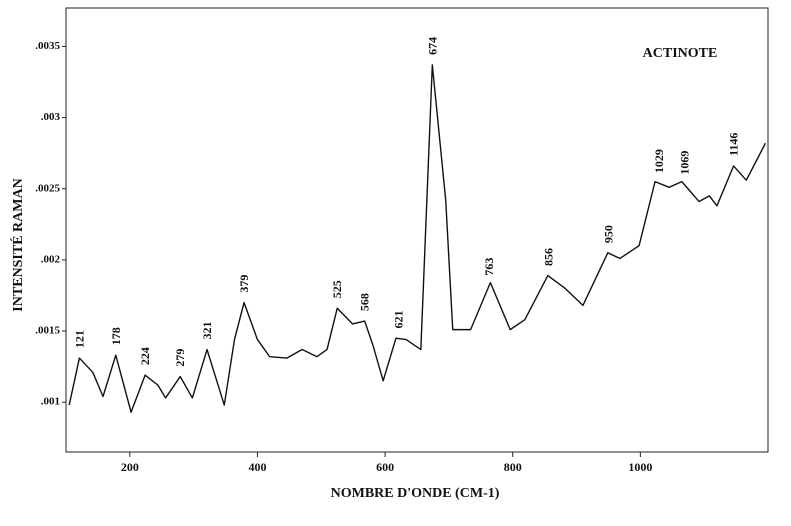 This screenshot has height=526, width=791. I want to click on peak-label: 279, so click(180, 358).